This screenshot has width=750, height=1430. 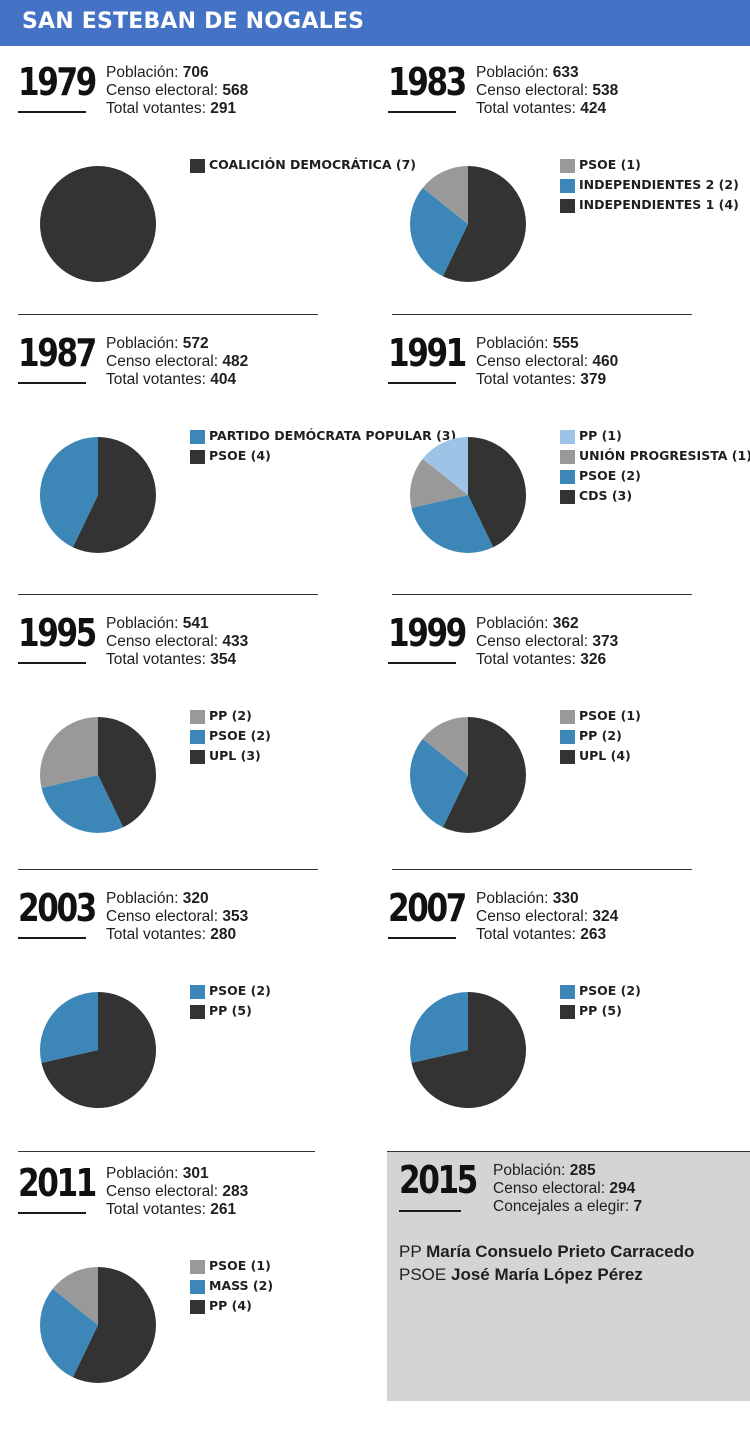 What do you see at coordinates (565, 343) in the screenshot?
I see `stat-value: 555` at bounding box center [565, 343].